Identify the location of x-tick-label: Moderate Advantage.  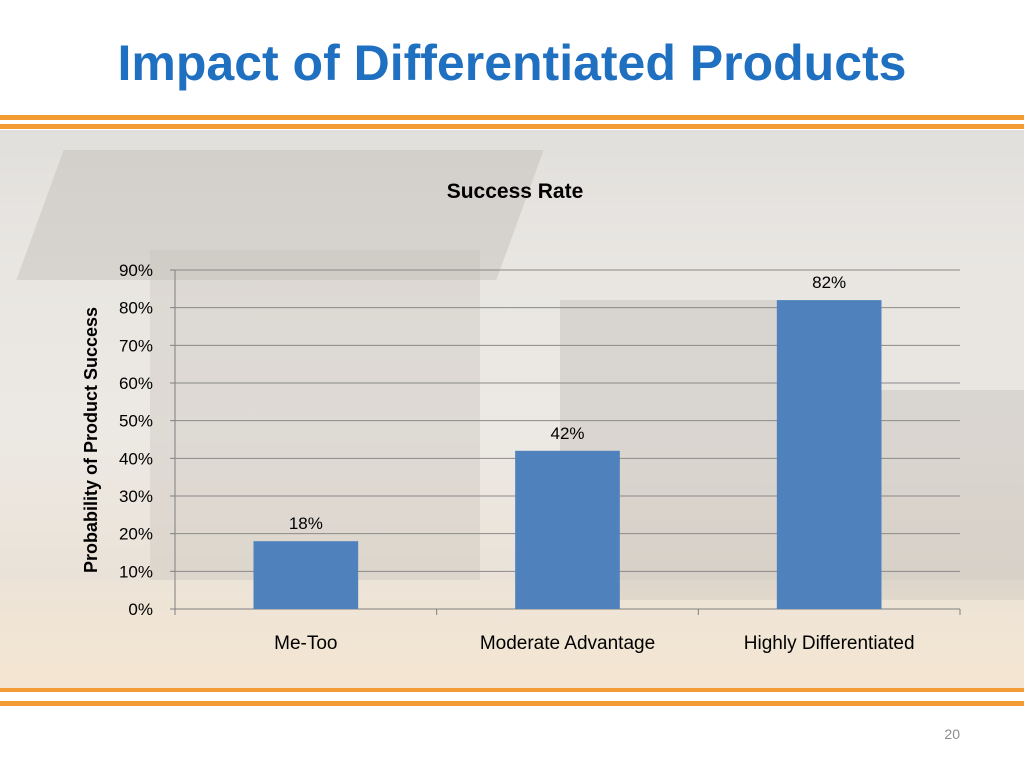
(567, 643).